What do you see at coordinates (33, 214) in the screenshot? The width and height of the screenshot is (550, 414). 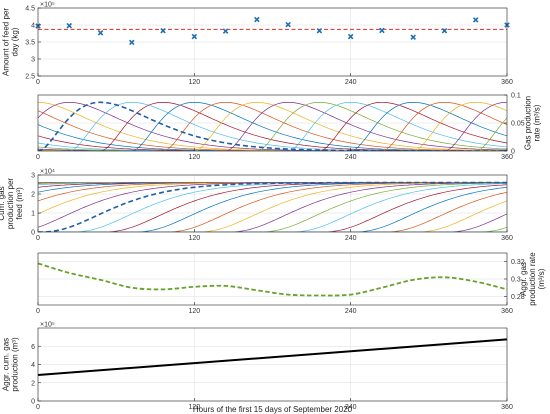 I see `y-tick-label: 1` at bounding box center [33, 214].